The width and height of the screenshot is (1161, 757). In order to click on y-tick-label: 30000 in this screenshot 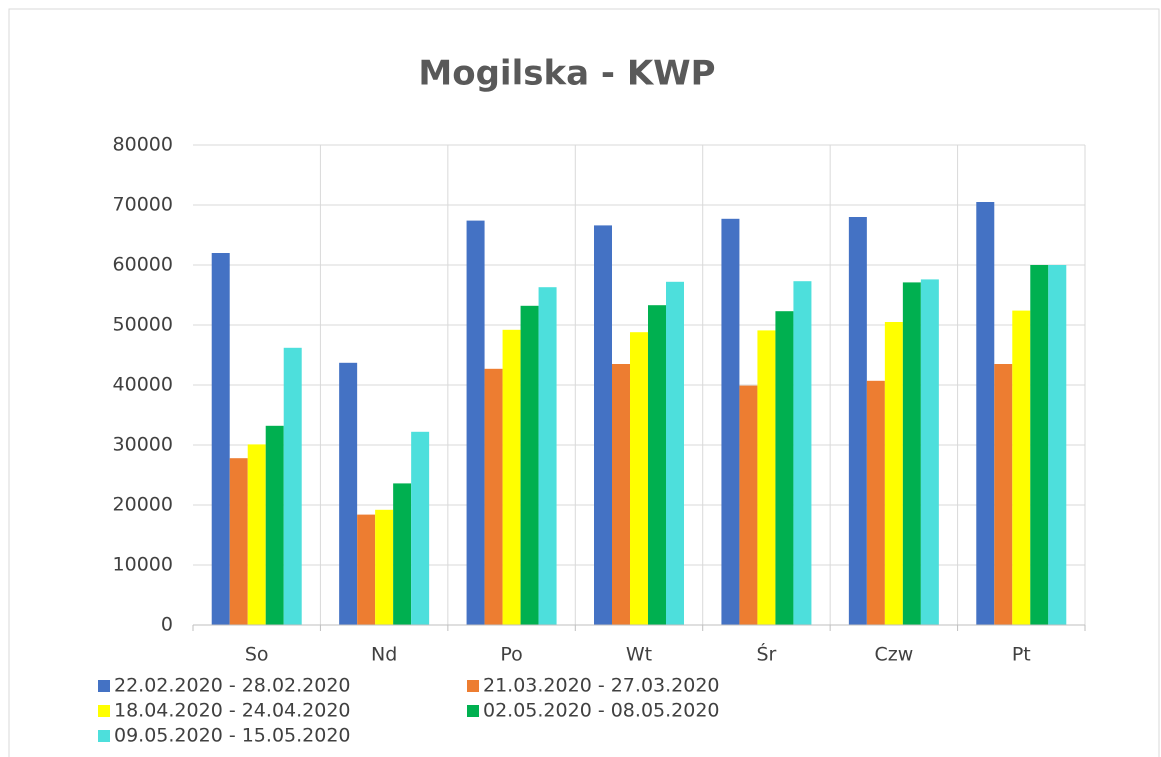, I will do `click(143, 445)`.